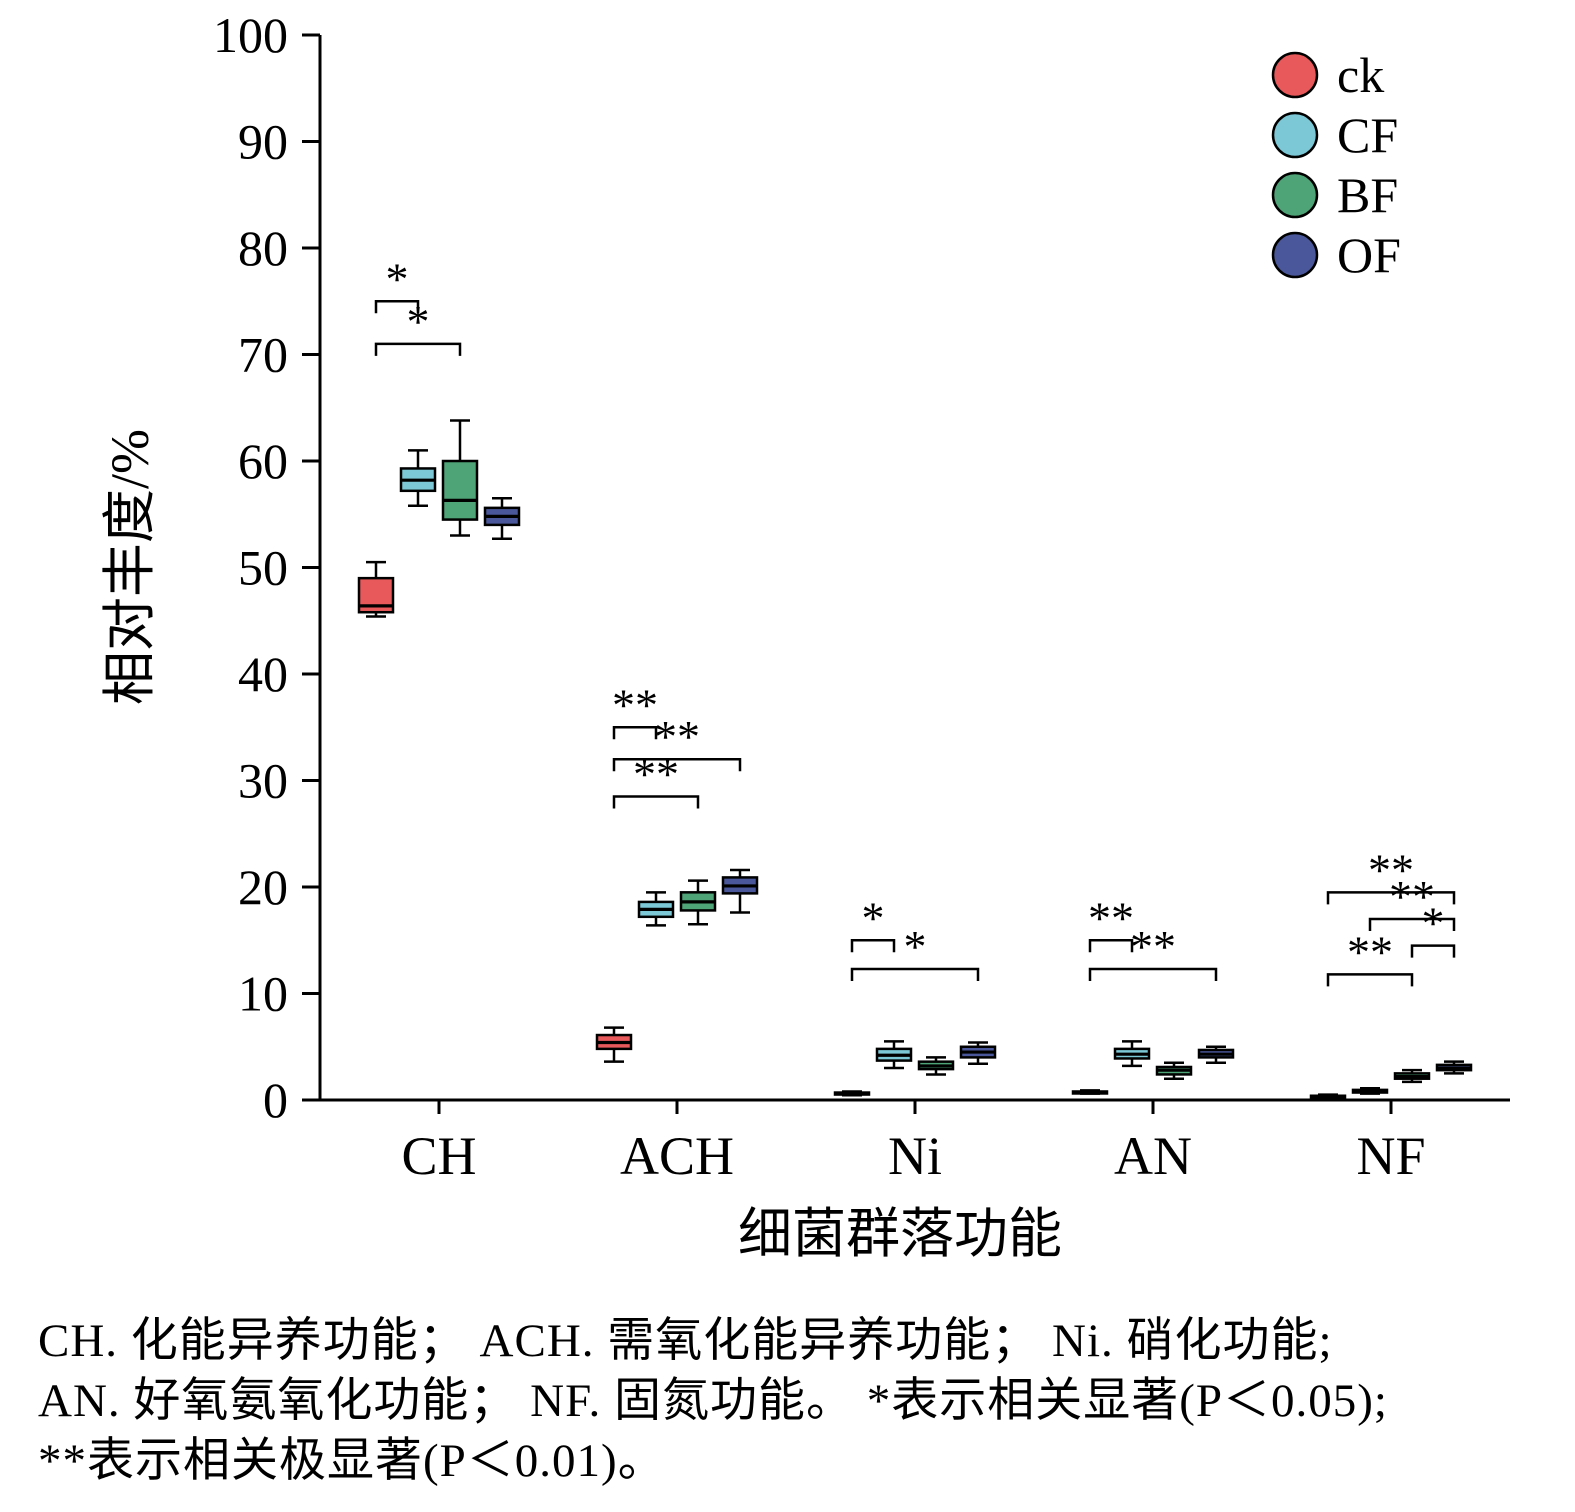 The image size is (1575, 1512). Describe the element at coordinates (263, 568) in the screenshot. I see `y-tick-label: 50` at that location.